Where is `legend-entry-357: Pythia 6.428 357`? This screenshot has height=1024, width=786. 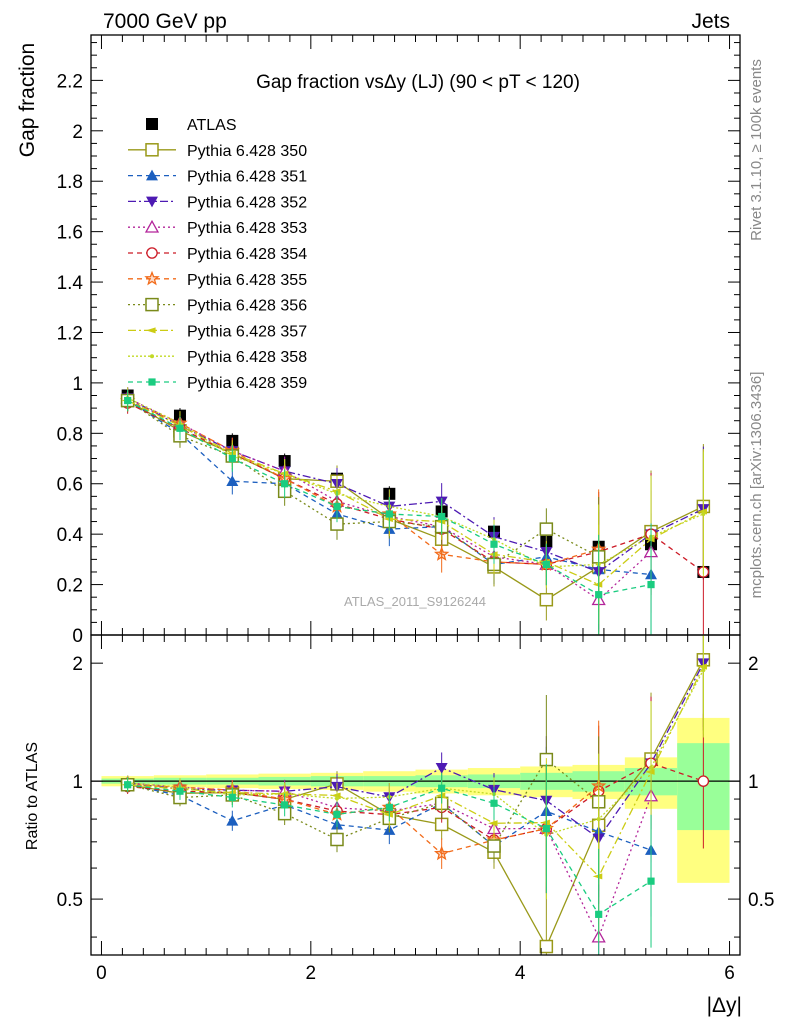 legend-entry-357: Pythia 6.428 357 is located at coordinates (217, 331).